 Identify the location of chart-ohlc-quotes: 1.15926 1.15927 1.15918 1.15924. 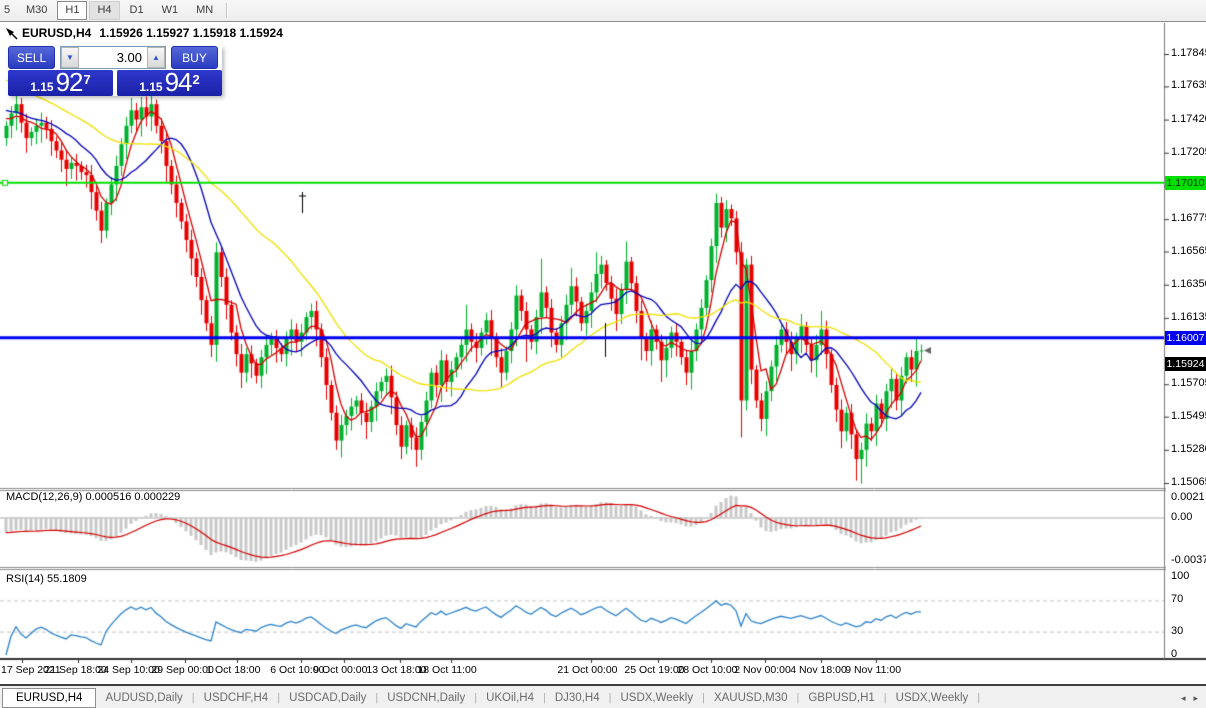
(191, 33).